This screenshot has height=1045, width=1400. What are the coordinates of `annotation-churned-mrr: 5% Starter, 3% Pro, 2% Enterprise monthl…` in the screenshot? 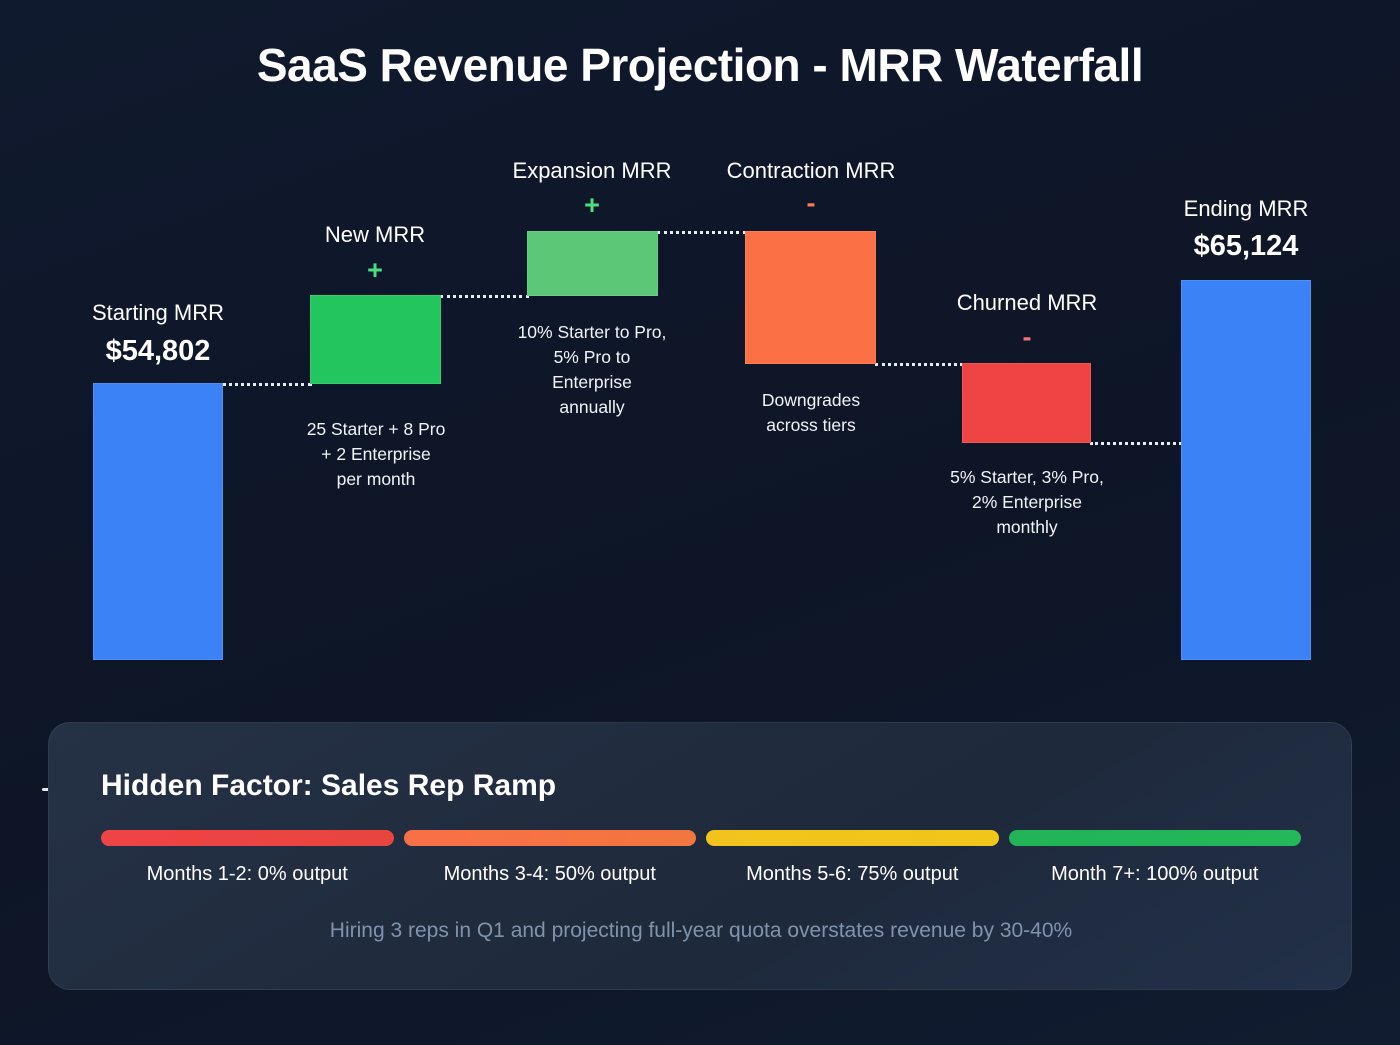 It's located at (1027, 502).